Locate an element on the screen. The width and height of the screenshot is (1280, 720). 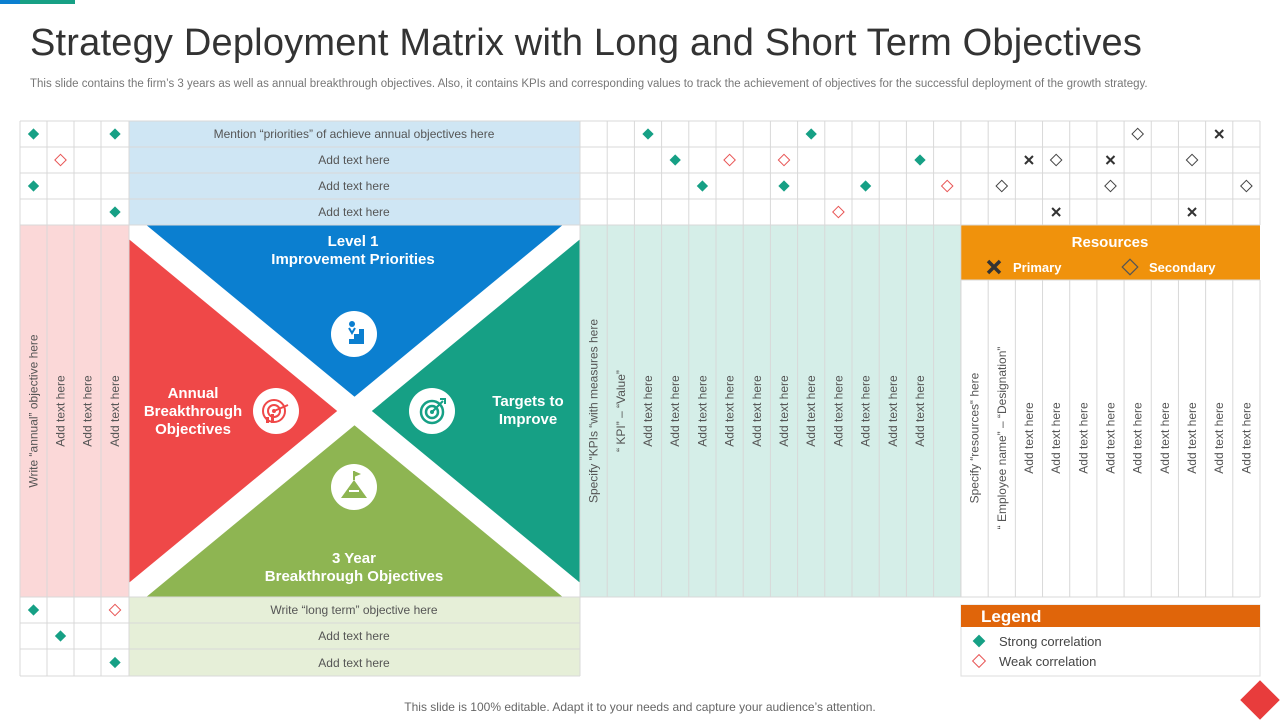
target-icon is located at coordinates (432, 411).